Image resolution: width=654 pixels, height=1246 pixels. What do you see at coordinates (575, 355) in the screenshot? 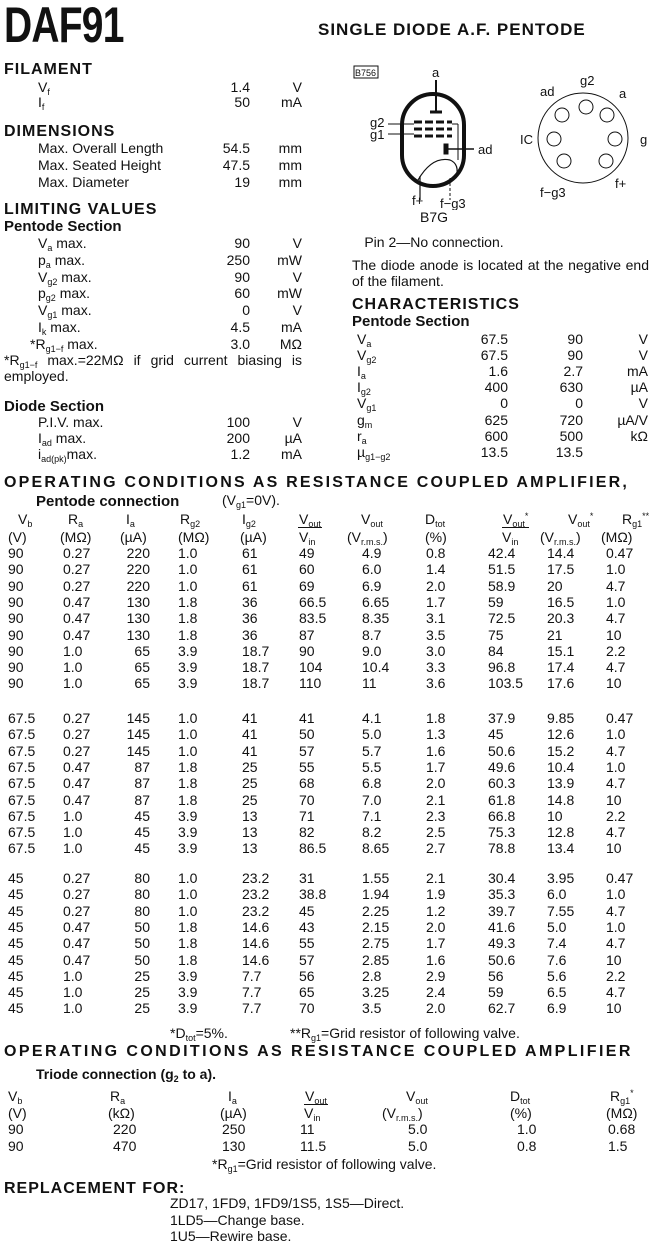
I see `char-value-2: 90` at bounding box center [575, 355].